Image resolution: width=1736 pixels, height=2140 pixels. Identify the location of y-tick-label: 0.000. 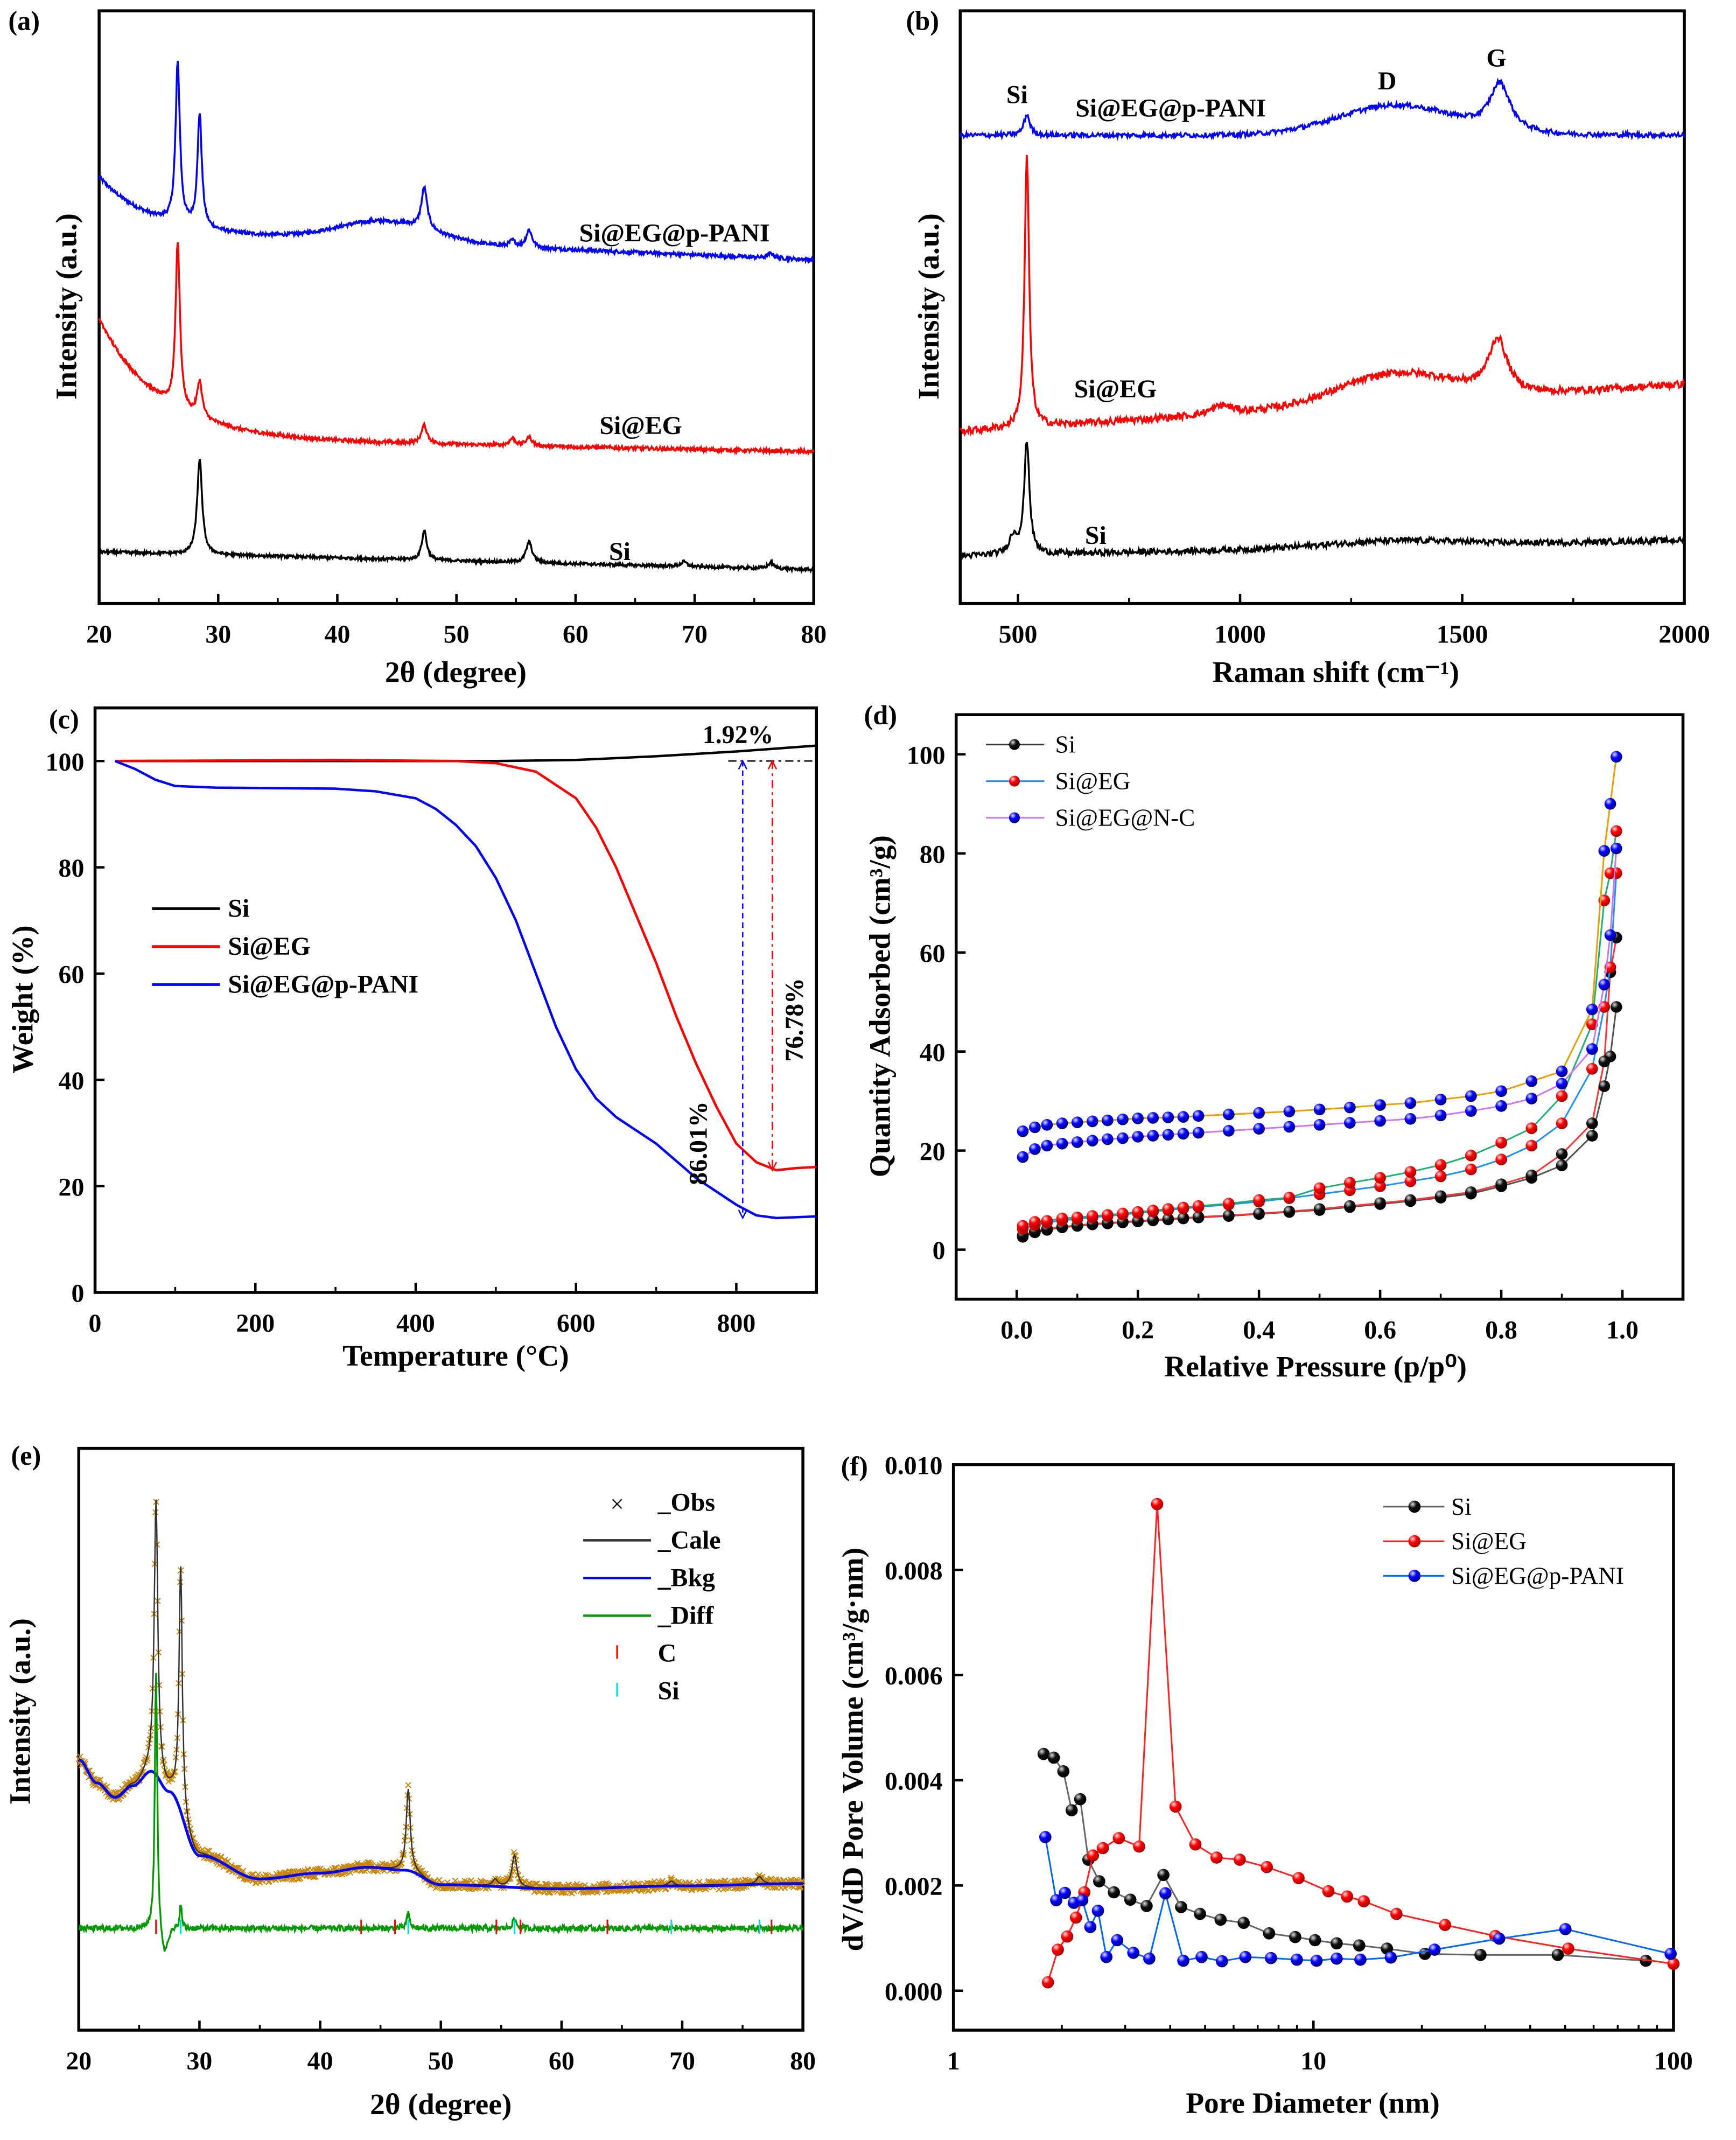
(914, 1992).